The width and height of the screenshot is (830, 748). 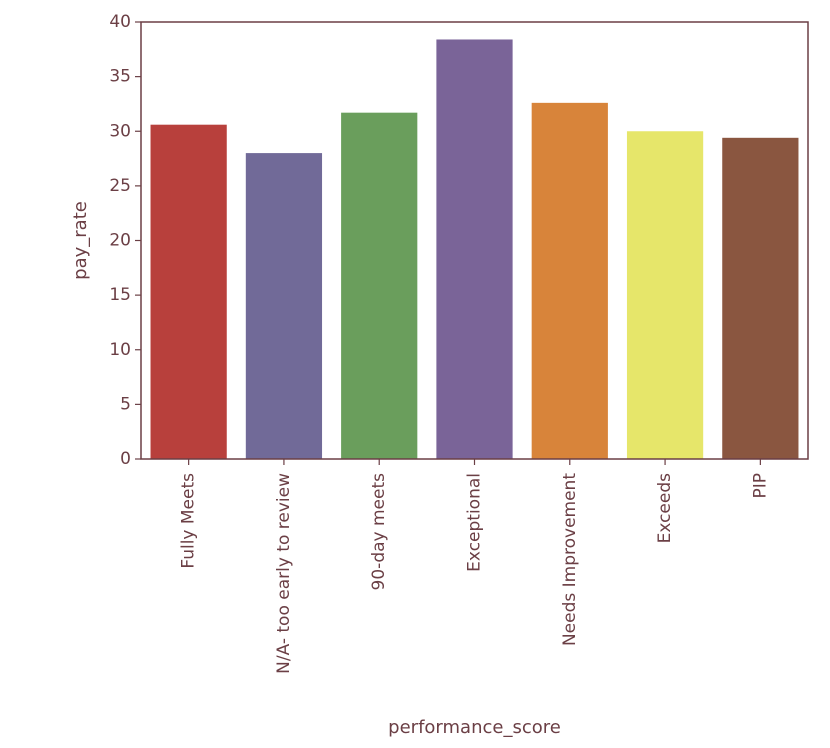 I want to click on y-tick-label: 20, so click(x=120, y=241).